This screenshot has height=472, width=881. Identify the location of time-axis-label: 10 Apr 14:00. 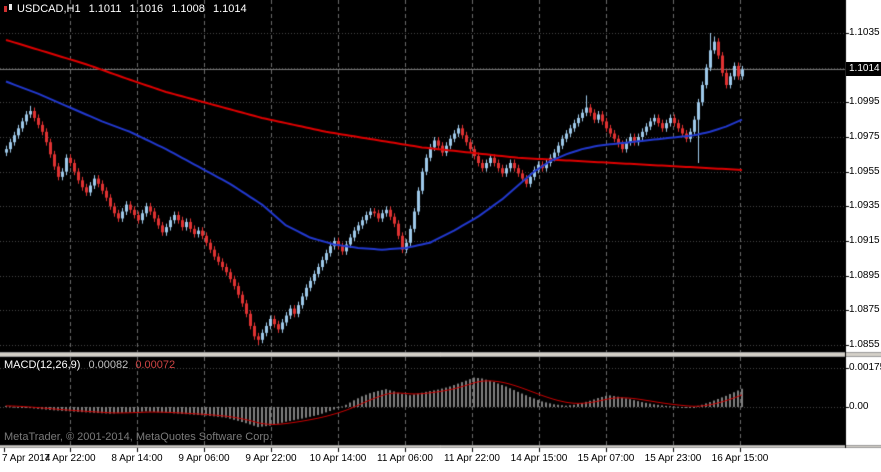
(338, 458).